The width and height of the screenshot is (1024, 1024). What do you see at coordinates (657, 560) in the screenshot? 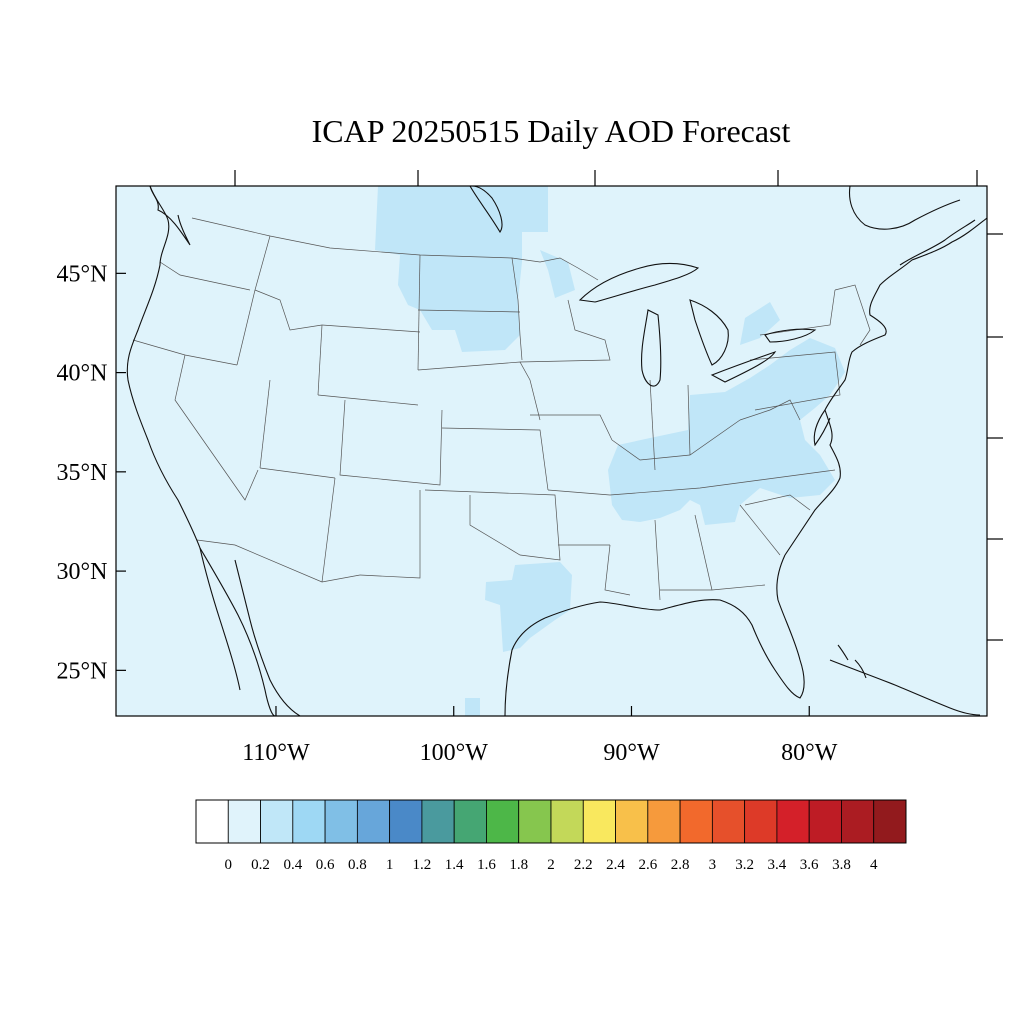
I see `border-ms-al` at bounding box center [657, 560].